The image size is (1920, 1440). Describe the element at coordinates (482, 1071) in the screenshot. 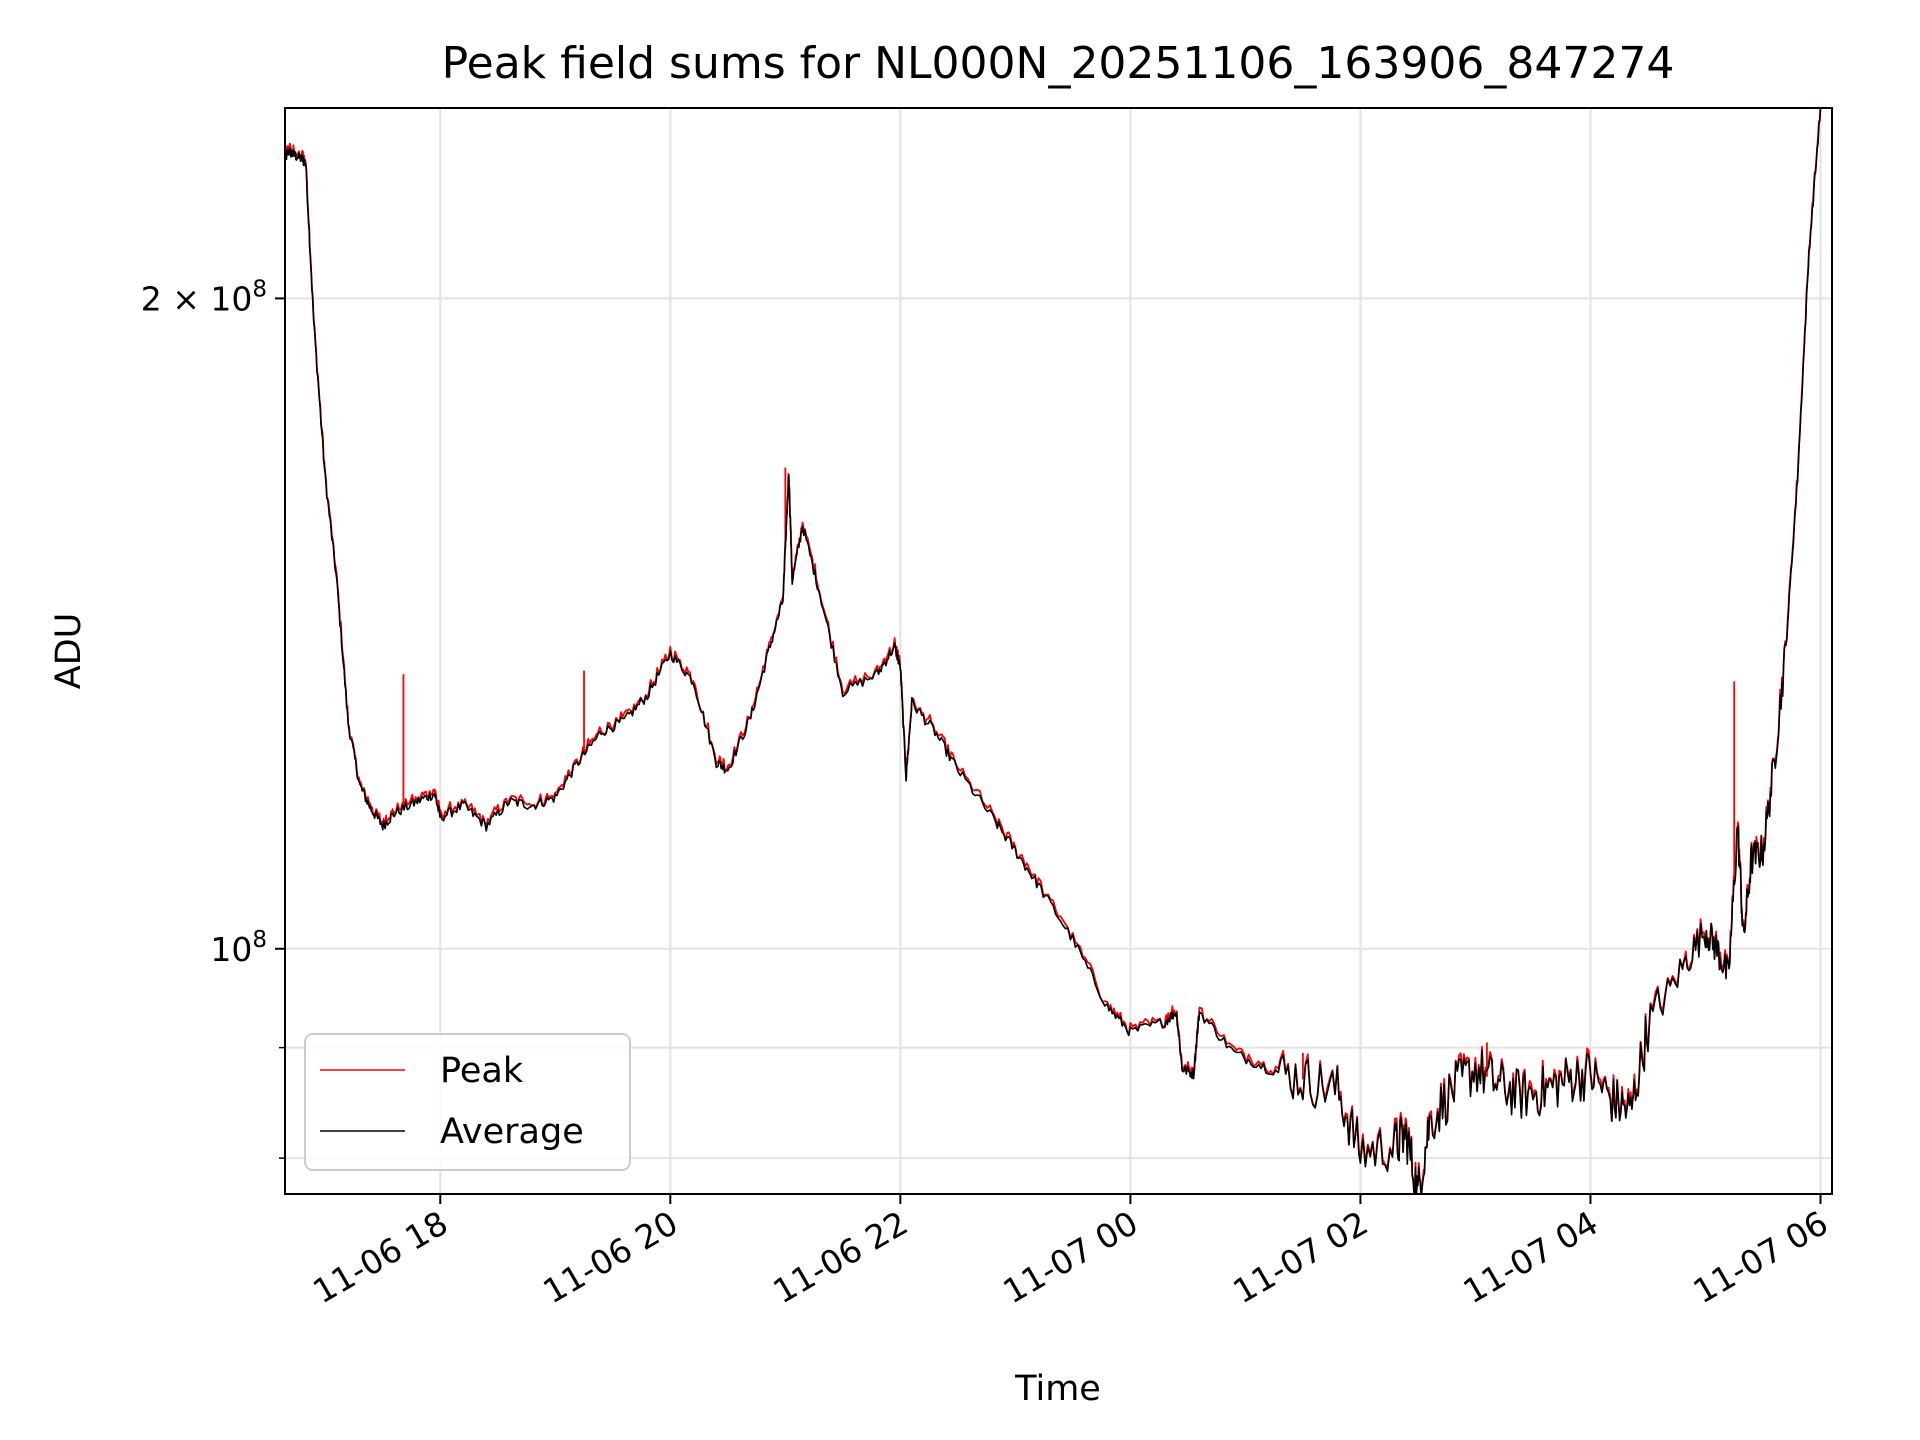

I see `legend-peak-label: Peak` at that location.